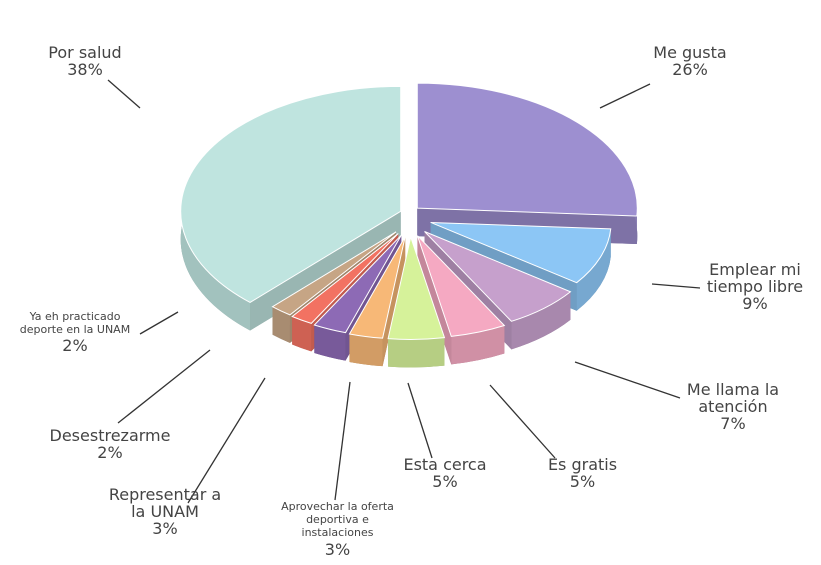  What do you see at coordinates (755, 278) in the screenshot?
I see `category-name: Emplear mi tiempo libre` at bounding box center [755, 278].